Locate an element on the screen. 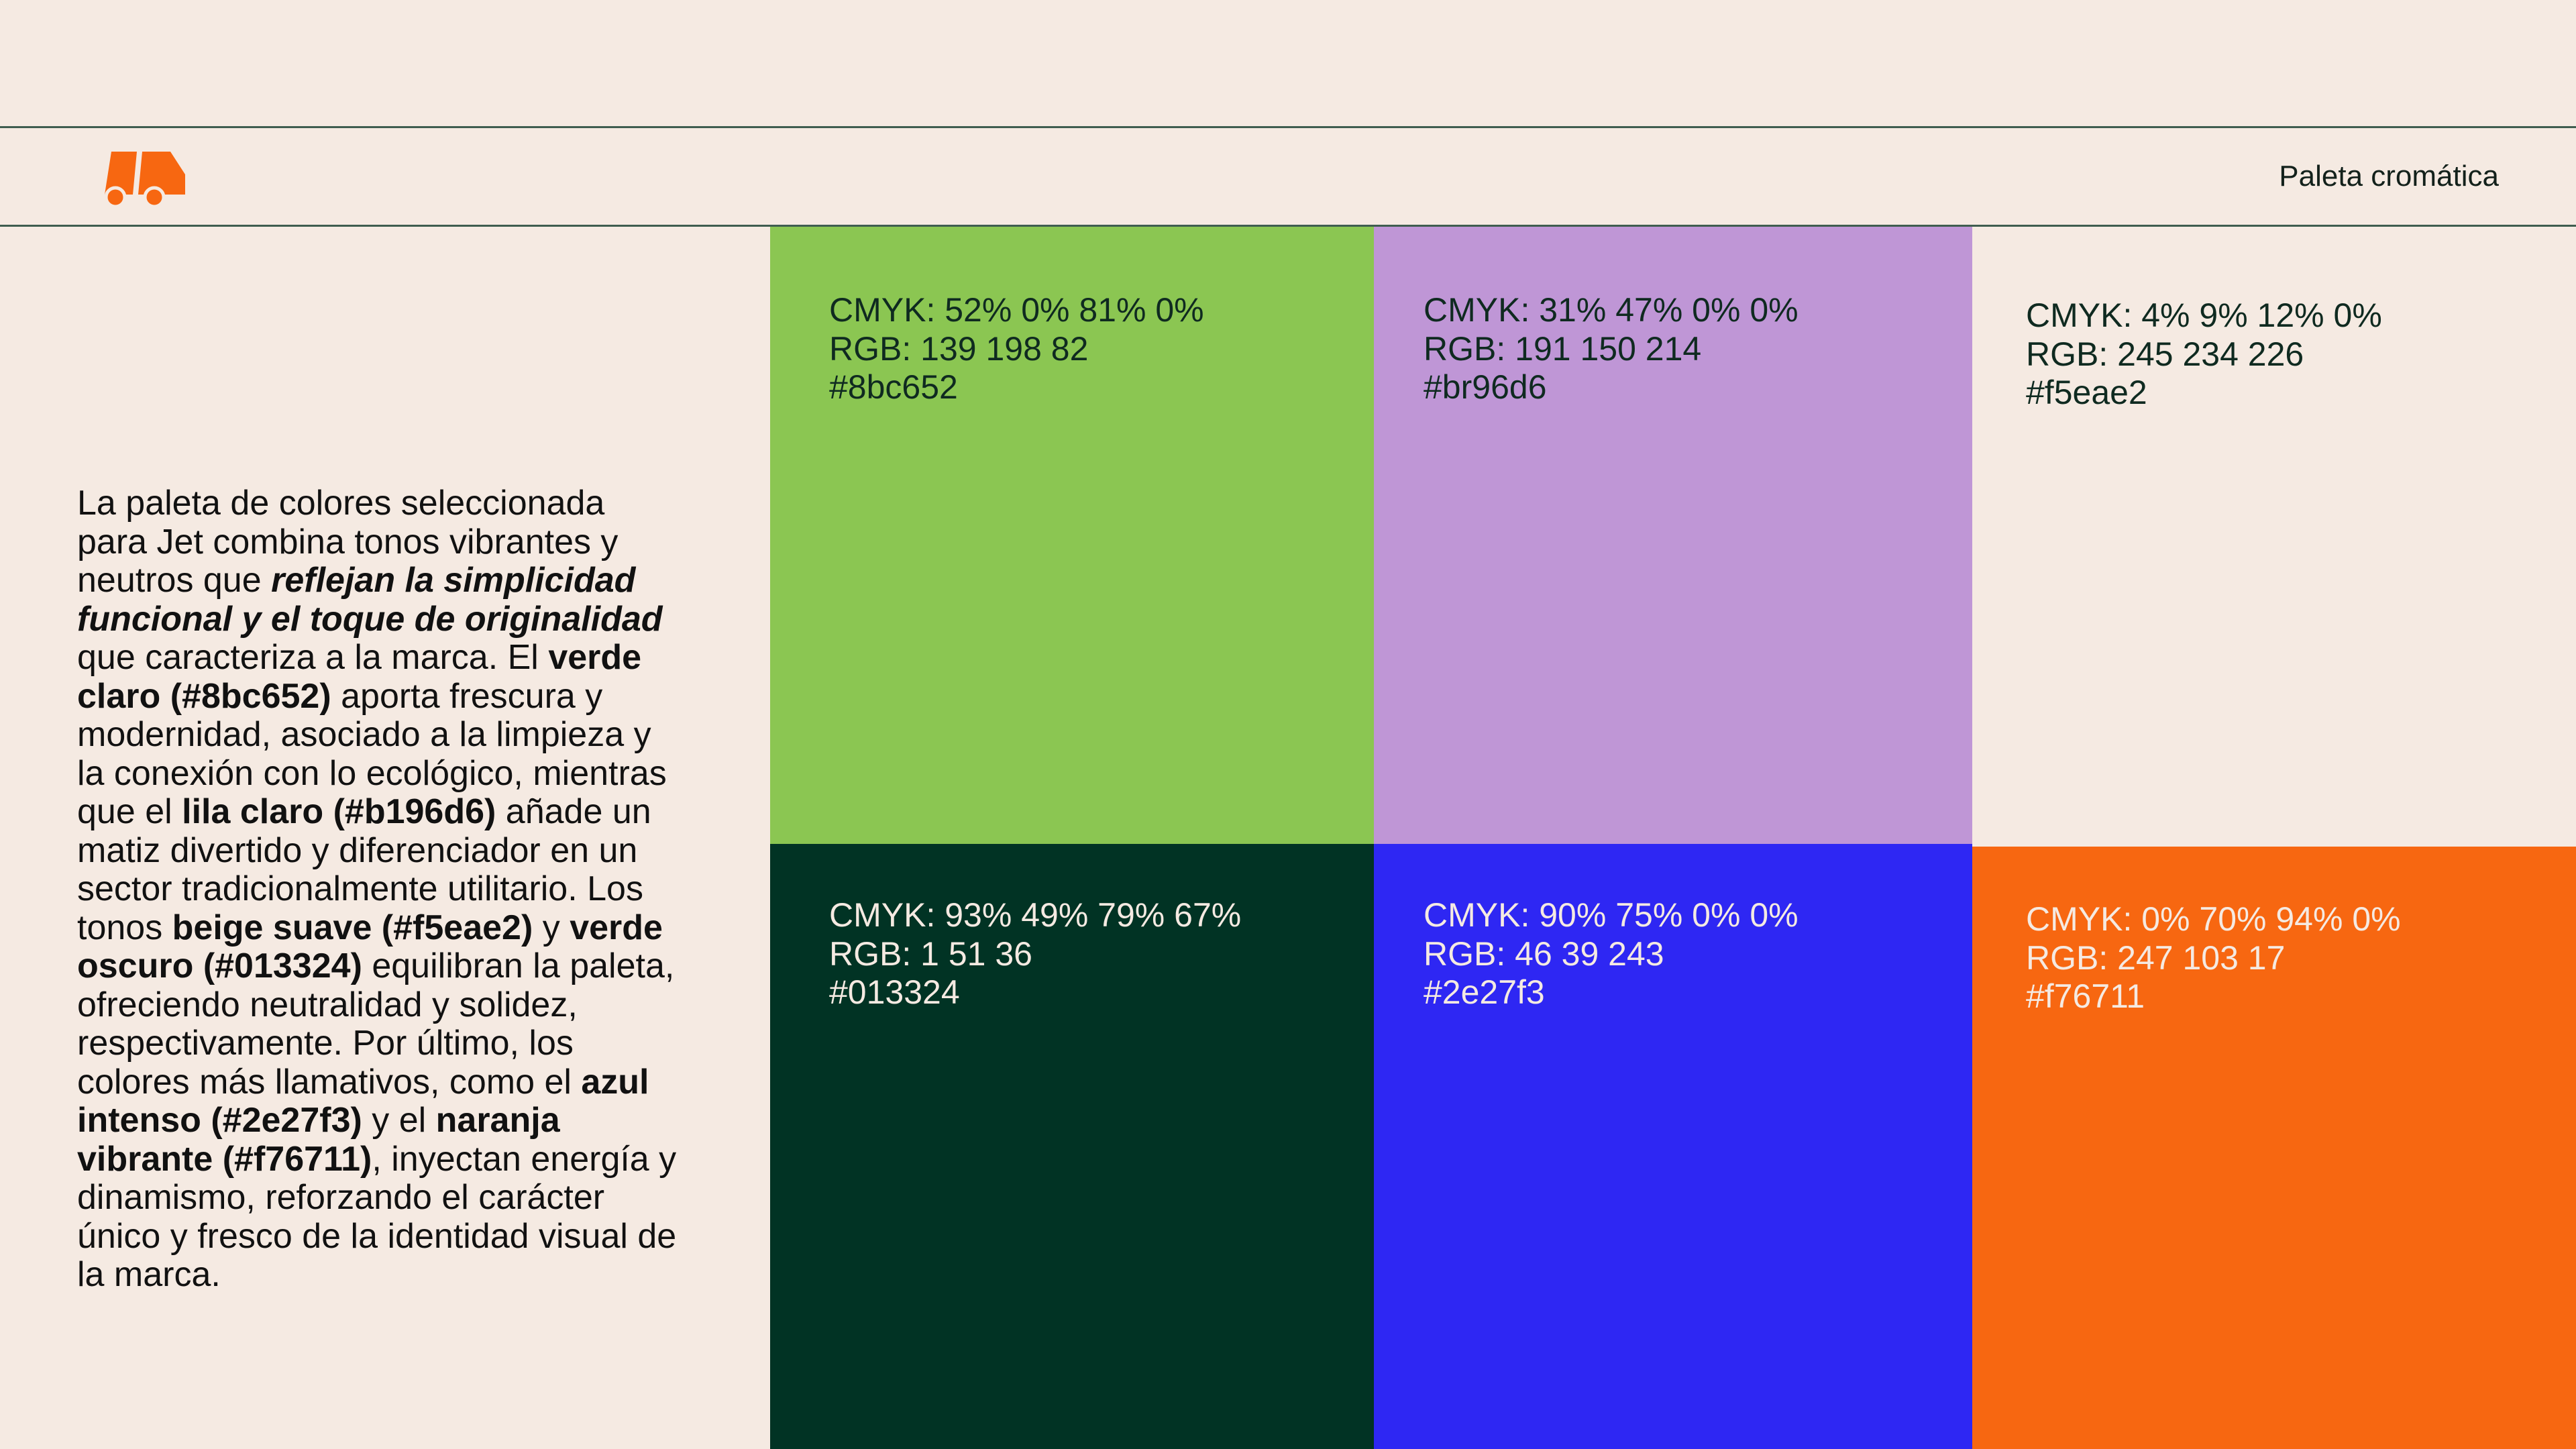 This screenshot has width=2576, height=1449. page-section-label: Paleta cromática is located at coordinates (2389, 176).